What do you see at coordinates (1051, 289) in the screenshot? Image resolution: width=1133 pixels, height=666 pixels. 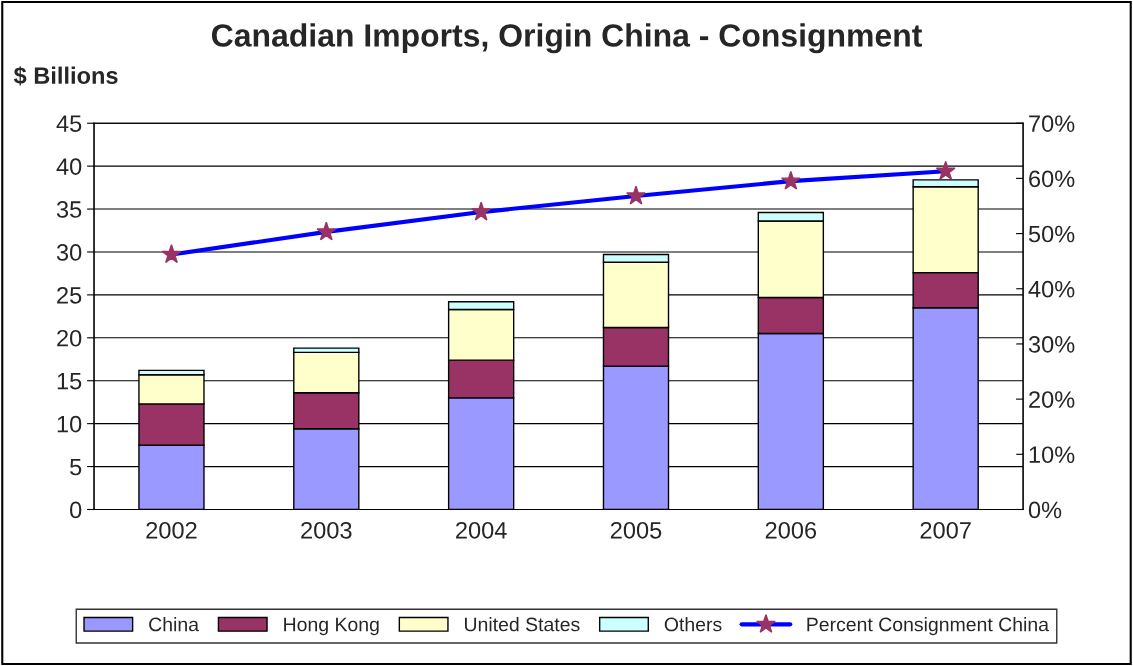 I see `y2-tick-label: 40%` at bounding box center [1051, 289].